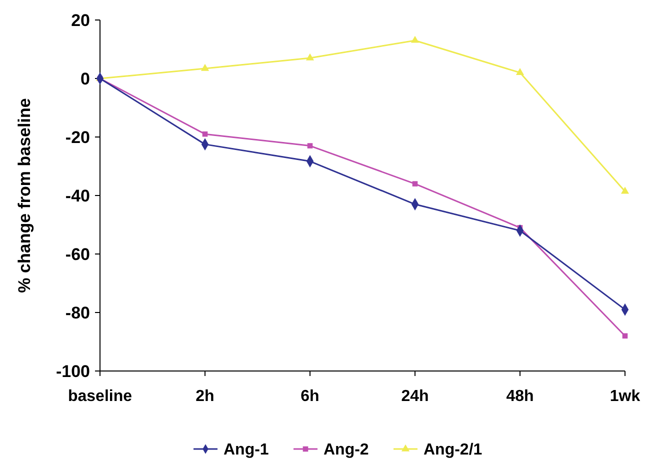  Describe the element at coordinates (453, 450) in the screenshot. I see `legend-label: Ang-2/1` at that location.